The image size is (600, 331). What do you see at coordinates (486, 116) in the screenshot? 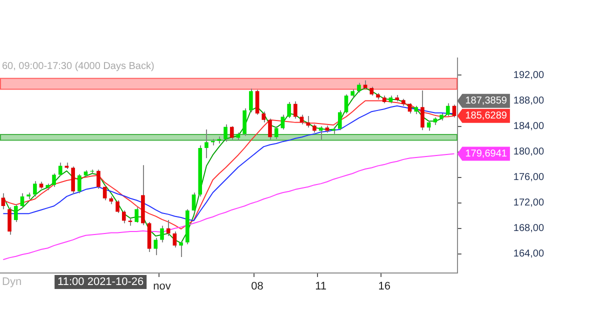
I see `data-label: 185,6289` at bounding box center [486, 116].